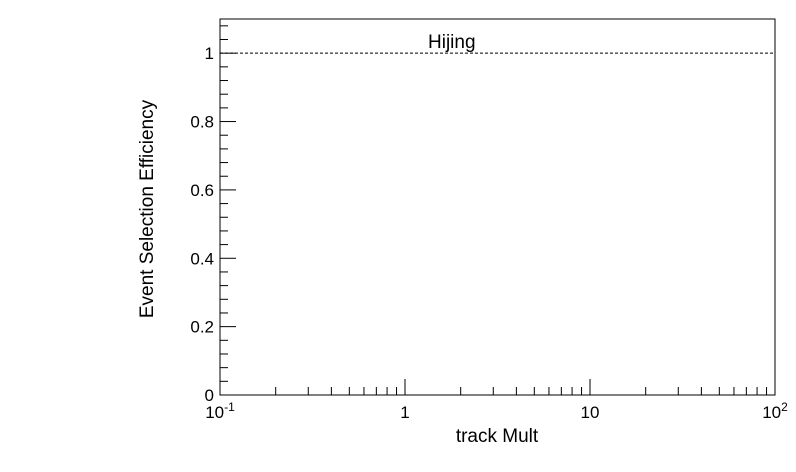 This screenshot has height=472, width=796. What do you see at coordinates (497, 436) in the screenshot?
I see `x-axis-title: track Mult` at bounding box center [497, 436].